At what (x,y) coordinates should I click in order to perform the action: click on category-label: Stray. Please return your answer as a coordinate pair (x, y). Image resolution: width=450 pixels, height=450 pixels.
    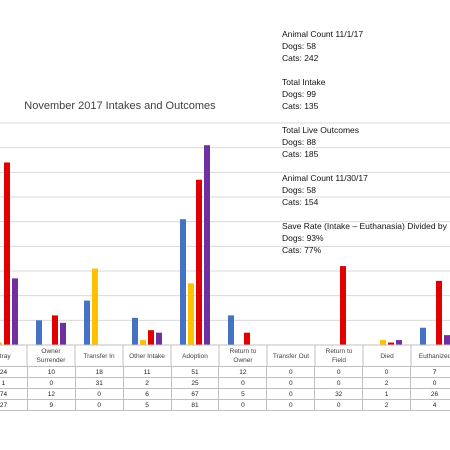
    Looking at the image, I should click on (5, 356).